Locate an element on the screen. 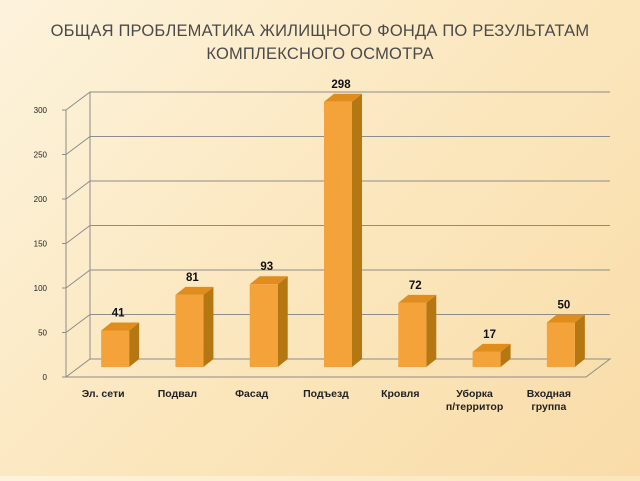 The height and width of the screenshot is (481, 640). y-tick-label: 300 is located at coordinates (41, 110).